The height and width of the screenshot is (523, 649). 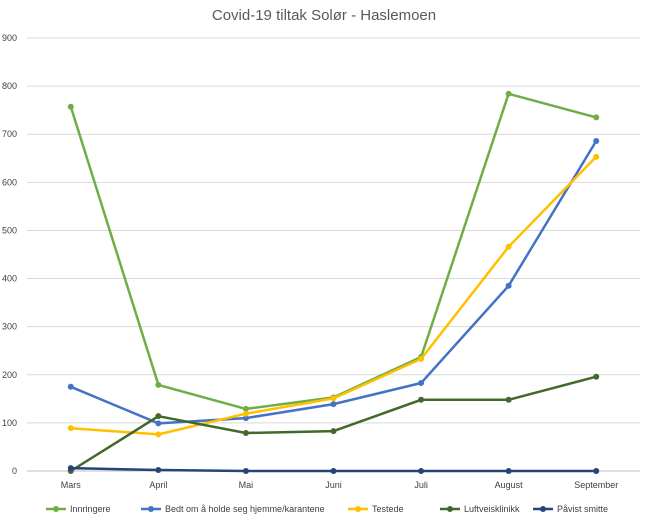 I want to click on legend-label: Bedt om å holde seg hjemme/karantene, so click(x=245, y=509).